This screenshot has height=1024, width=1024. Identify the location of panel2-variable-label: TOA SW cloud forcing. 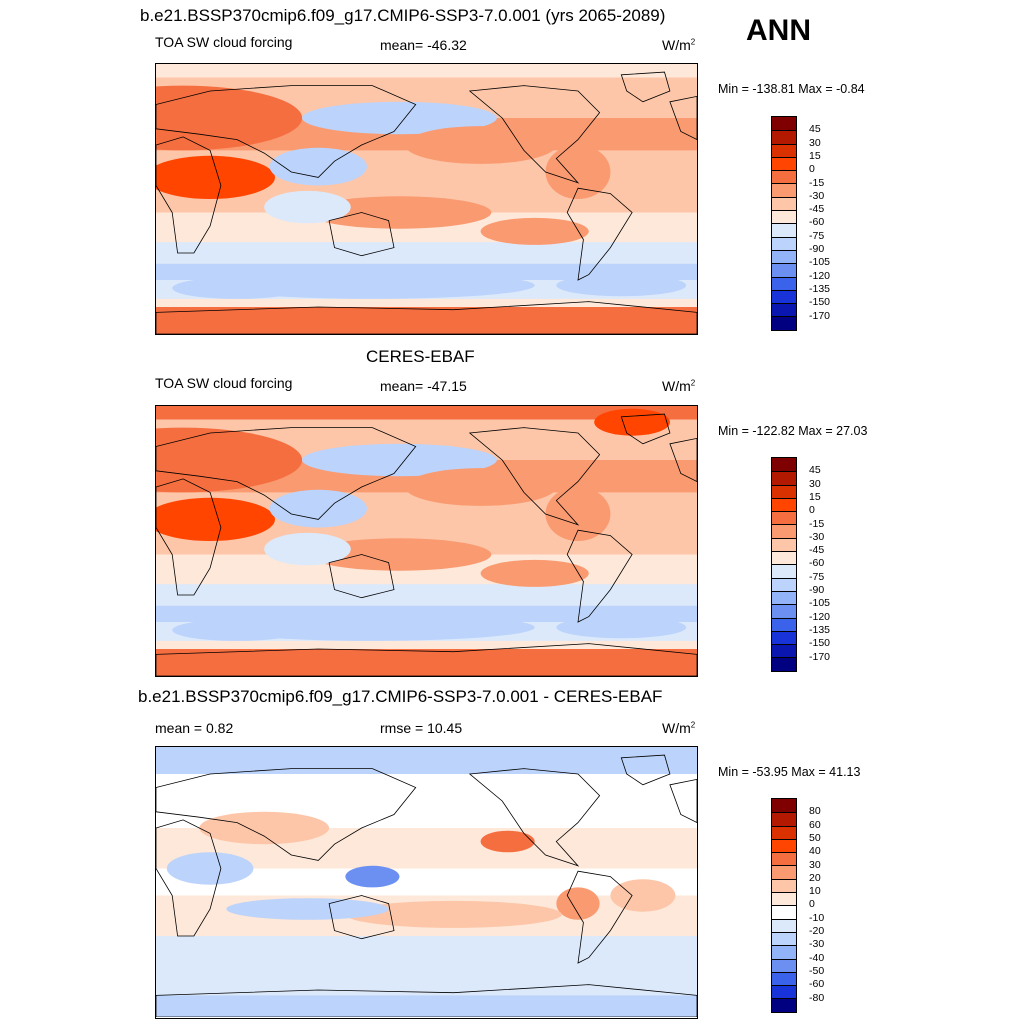
(224, 383).